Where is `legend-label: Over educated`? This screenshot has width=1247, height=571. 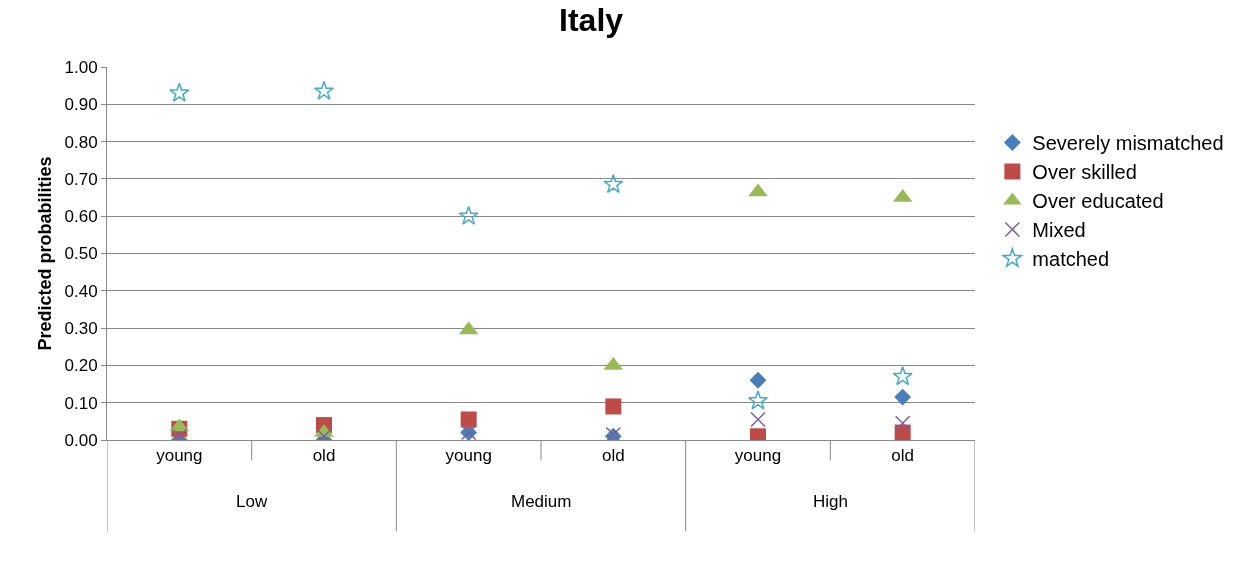
legend-label: Over educated is located at coordinates (1098, 201).